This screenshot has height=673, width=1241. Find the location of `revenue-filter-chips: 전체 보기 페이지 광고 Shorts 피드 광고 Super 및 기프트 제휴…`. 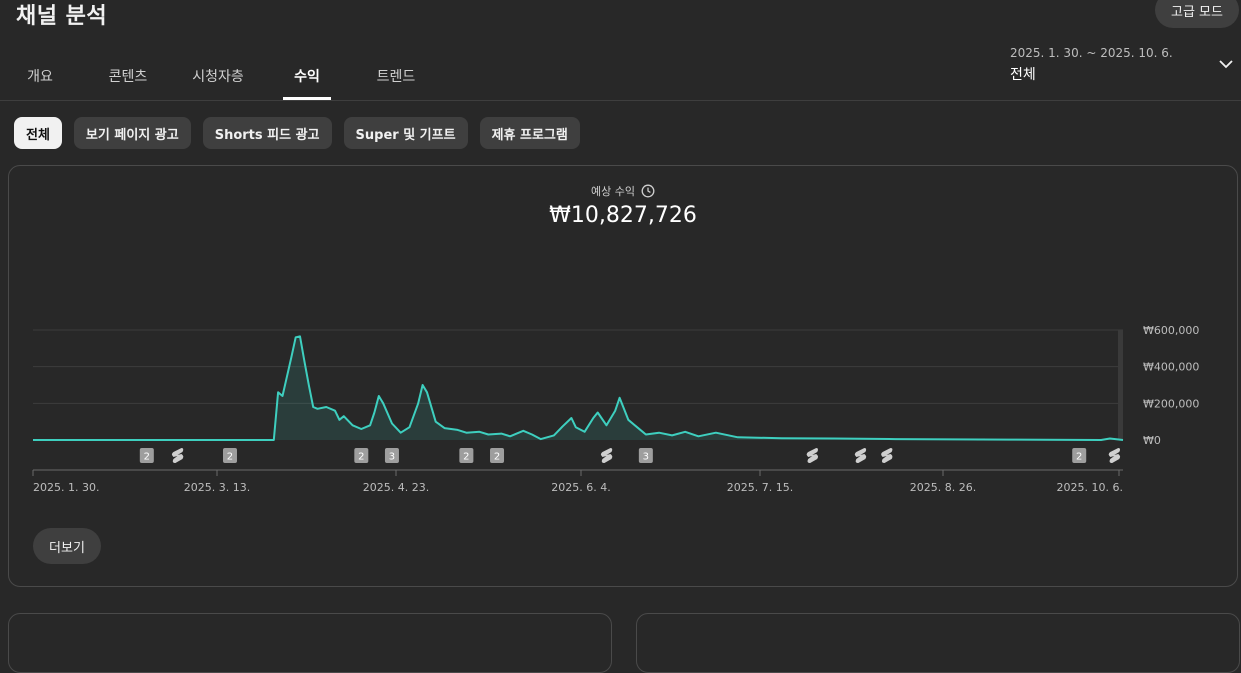

revenue-filter-chips: 전체 보기 페이지 광고 Shorts 피드 광고 Super 및 기프트 제휴… is located at coordinates (297, 133).